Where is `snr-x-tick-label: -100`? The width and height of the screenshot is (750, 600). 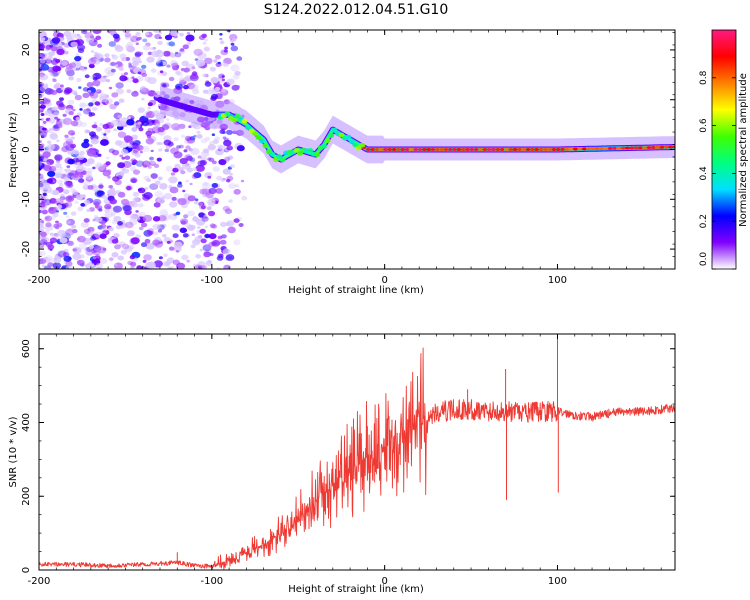 snr-x-tick-label: -100 is located at coordinates (211, 581).